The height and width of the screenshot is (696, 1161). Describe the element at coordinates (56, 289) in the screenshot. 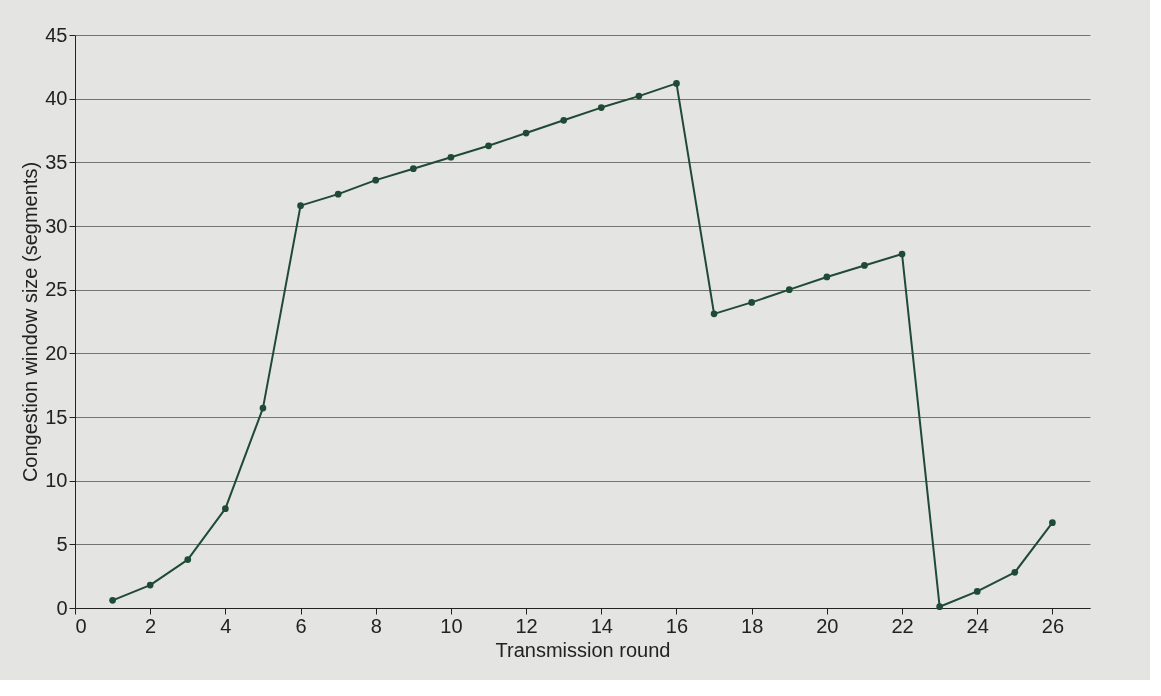

I see `y-tick-label: 25` at that location.